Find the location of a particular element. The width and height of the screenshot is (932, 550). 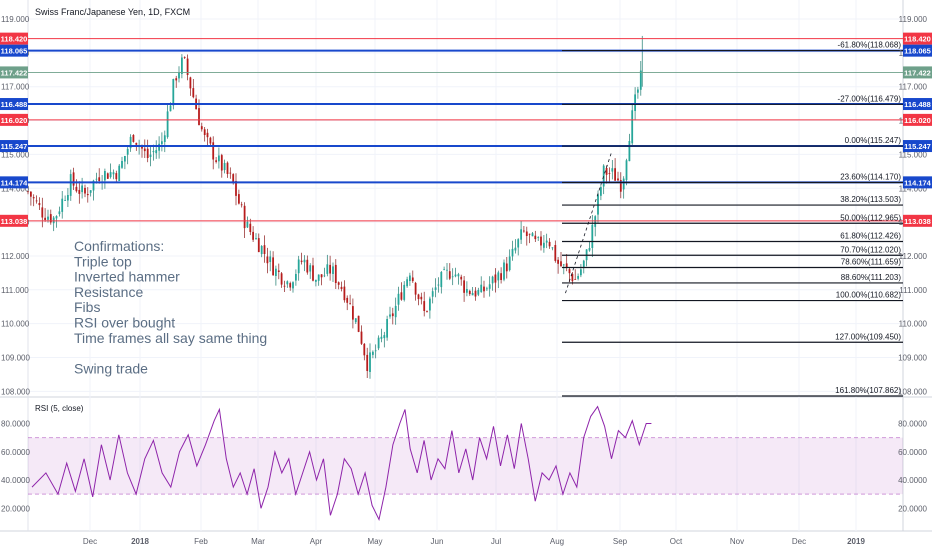

rsi-label: RSI (5, close) is located at coordinates (59, 408).